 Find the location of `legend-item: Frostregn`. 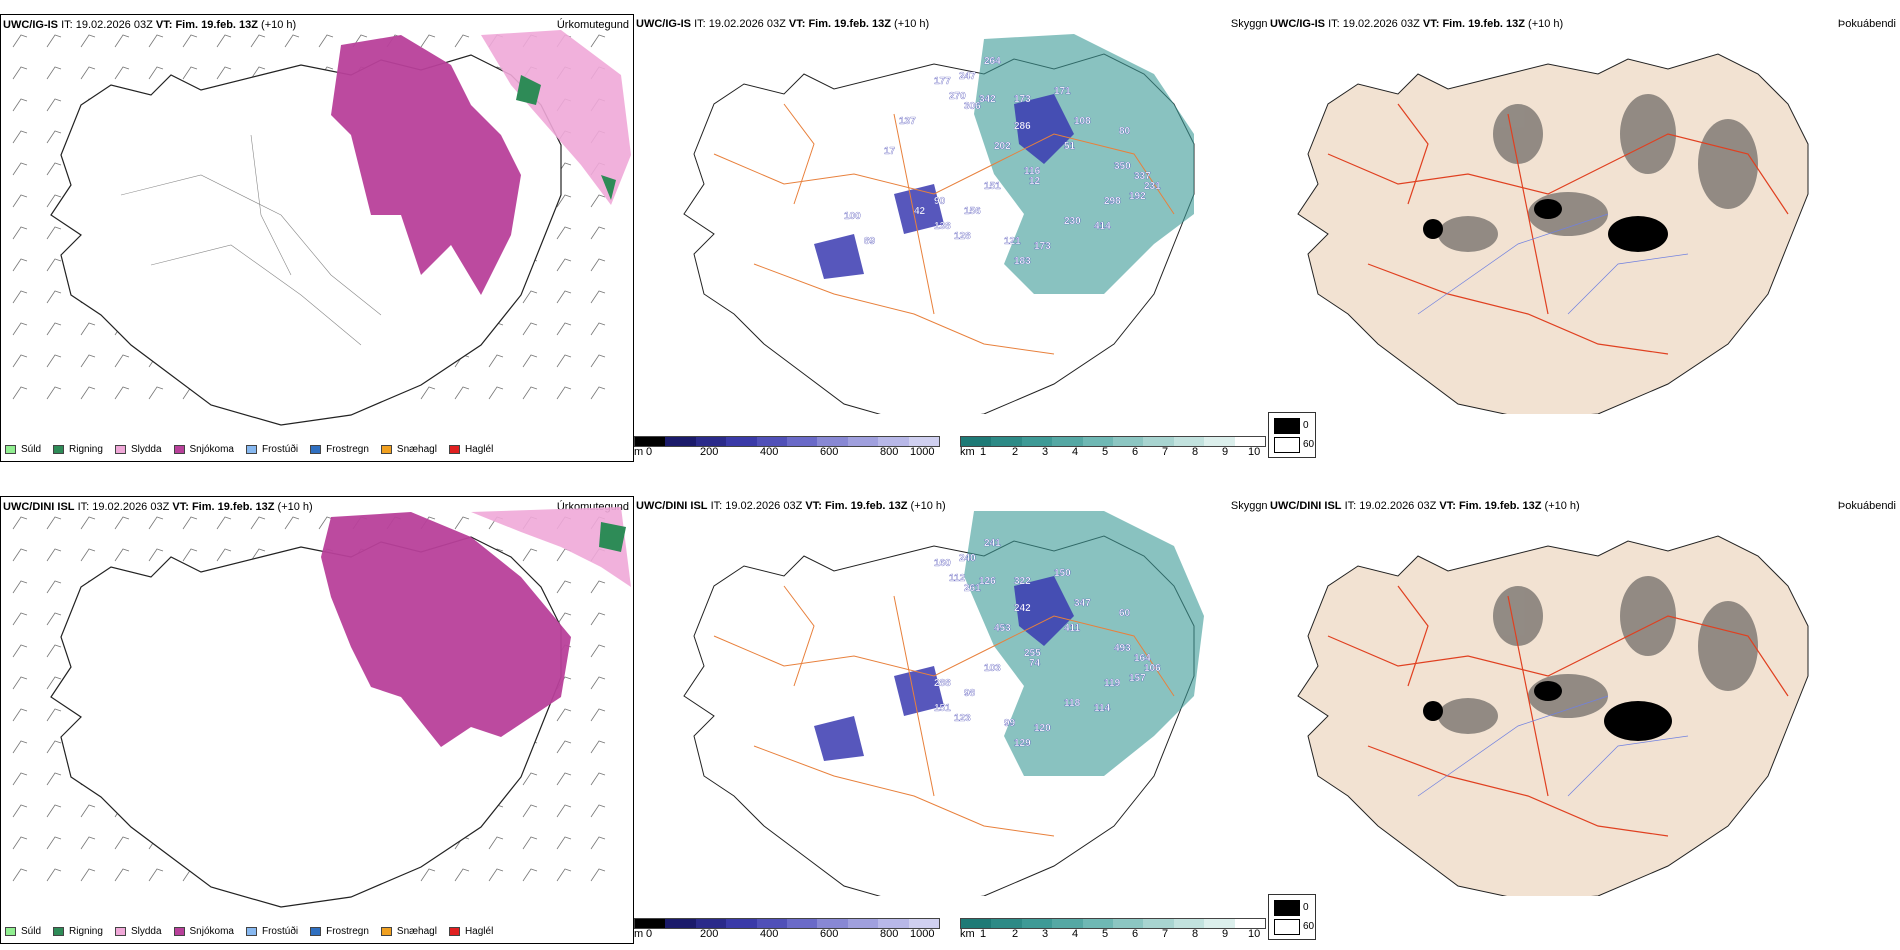

legend-item: Frostregn is located at coordinates (339, 449).